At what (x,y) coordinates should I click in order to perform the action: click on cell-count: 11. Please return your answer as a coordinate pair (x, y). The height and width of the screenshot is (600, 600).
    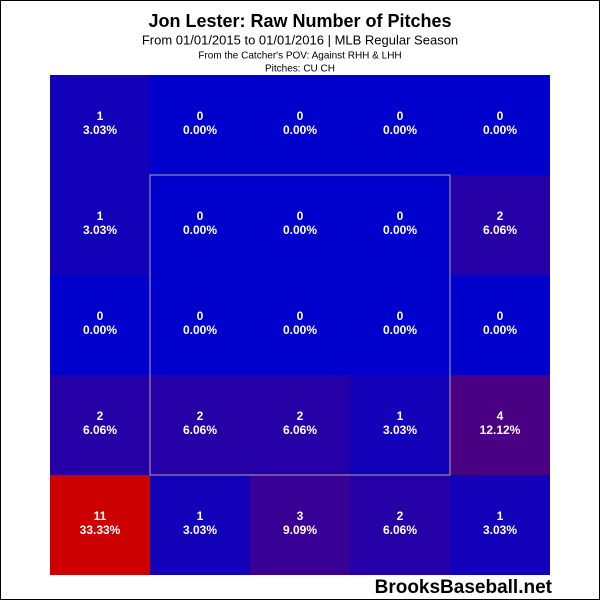
    Looking at the image, I should click on (100, 516).